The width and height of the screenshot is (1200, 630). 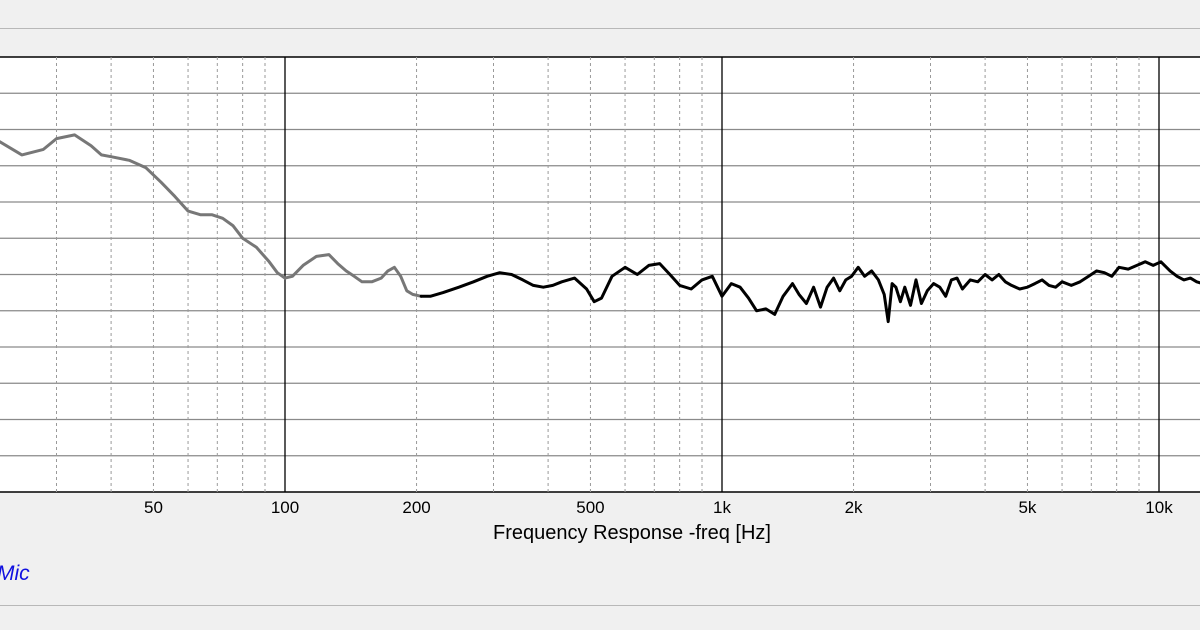 I want to click on x-tick-label: 1k, so click(x=722, y=507).